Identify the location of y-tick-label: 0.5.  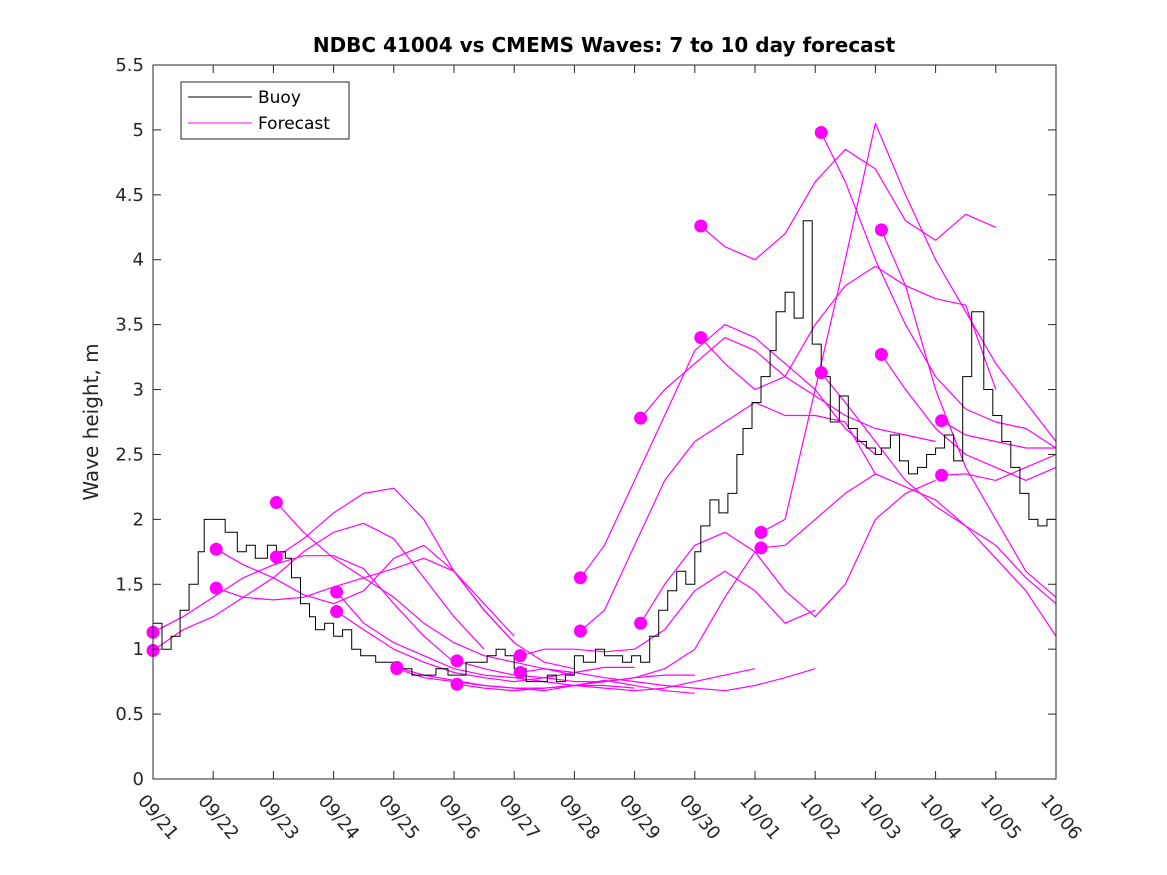
(129, 714).